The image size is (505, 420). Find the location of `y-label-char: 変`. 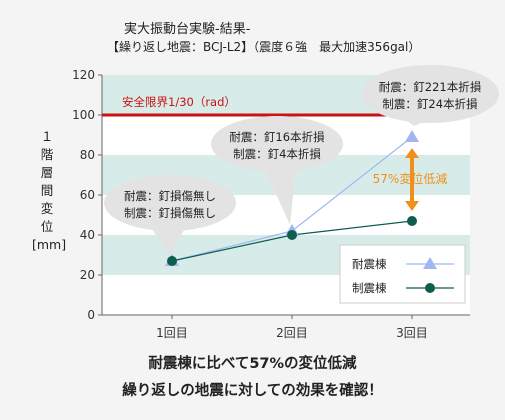

y-label-char: 変 is located at coordinates (47, 208).